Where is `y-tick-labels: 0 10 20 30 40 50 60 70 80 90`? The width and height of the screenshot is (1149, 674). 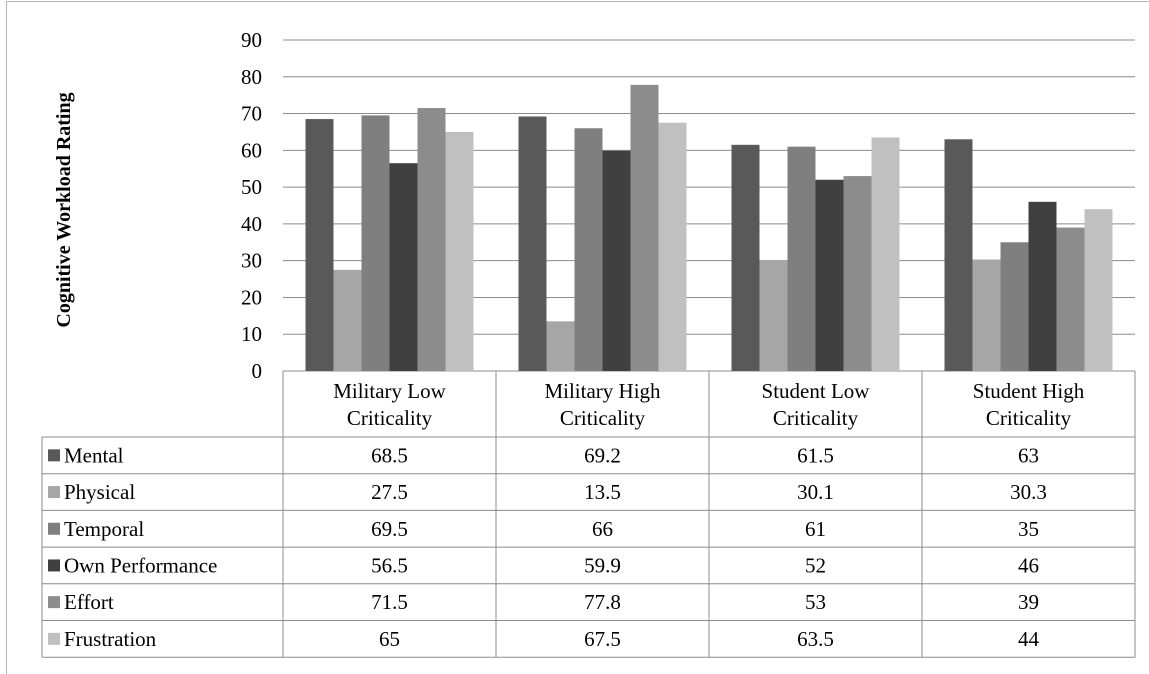 y-tick-labels: 0 10 20 30 40 50 60 70 80 90 is located at coordinates (251, 205).